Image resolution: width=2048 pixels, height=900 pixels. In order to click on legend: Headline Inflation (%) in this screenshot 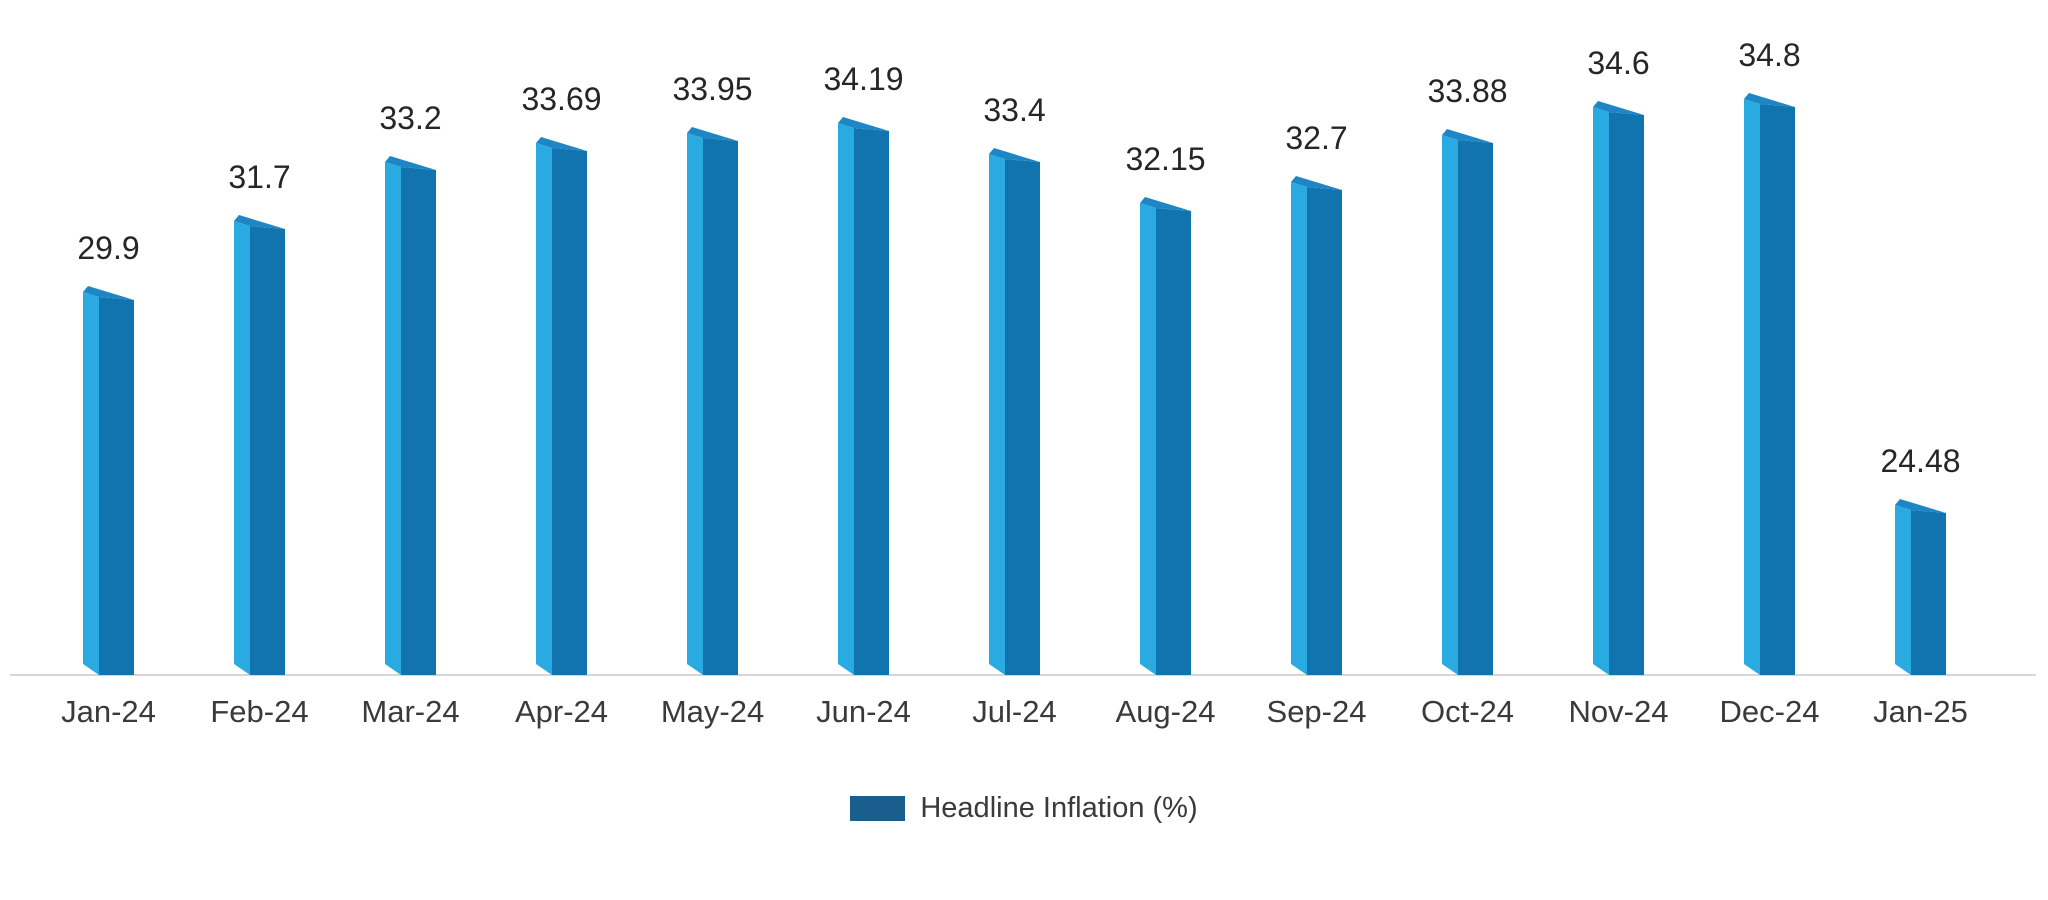, I will do `click(1024, 808)`.